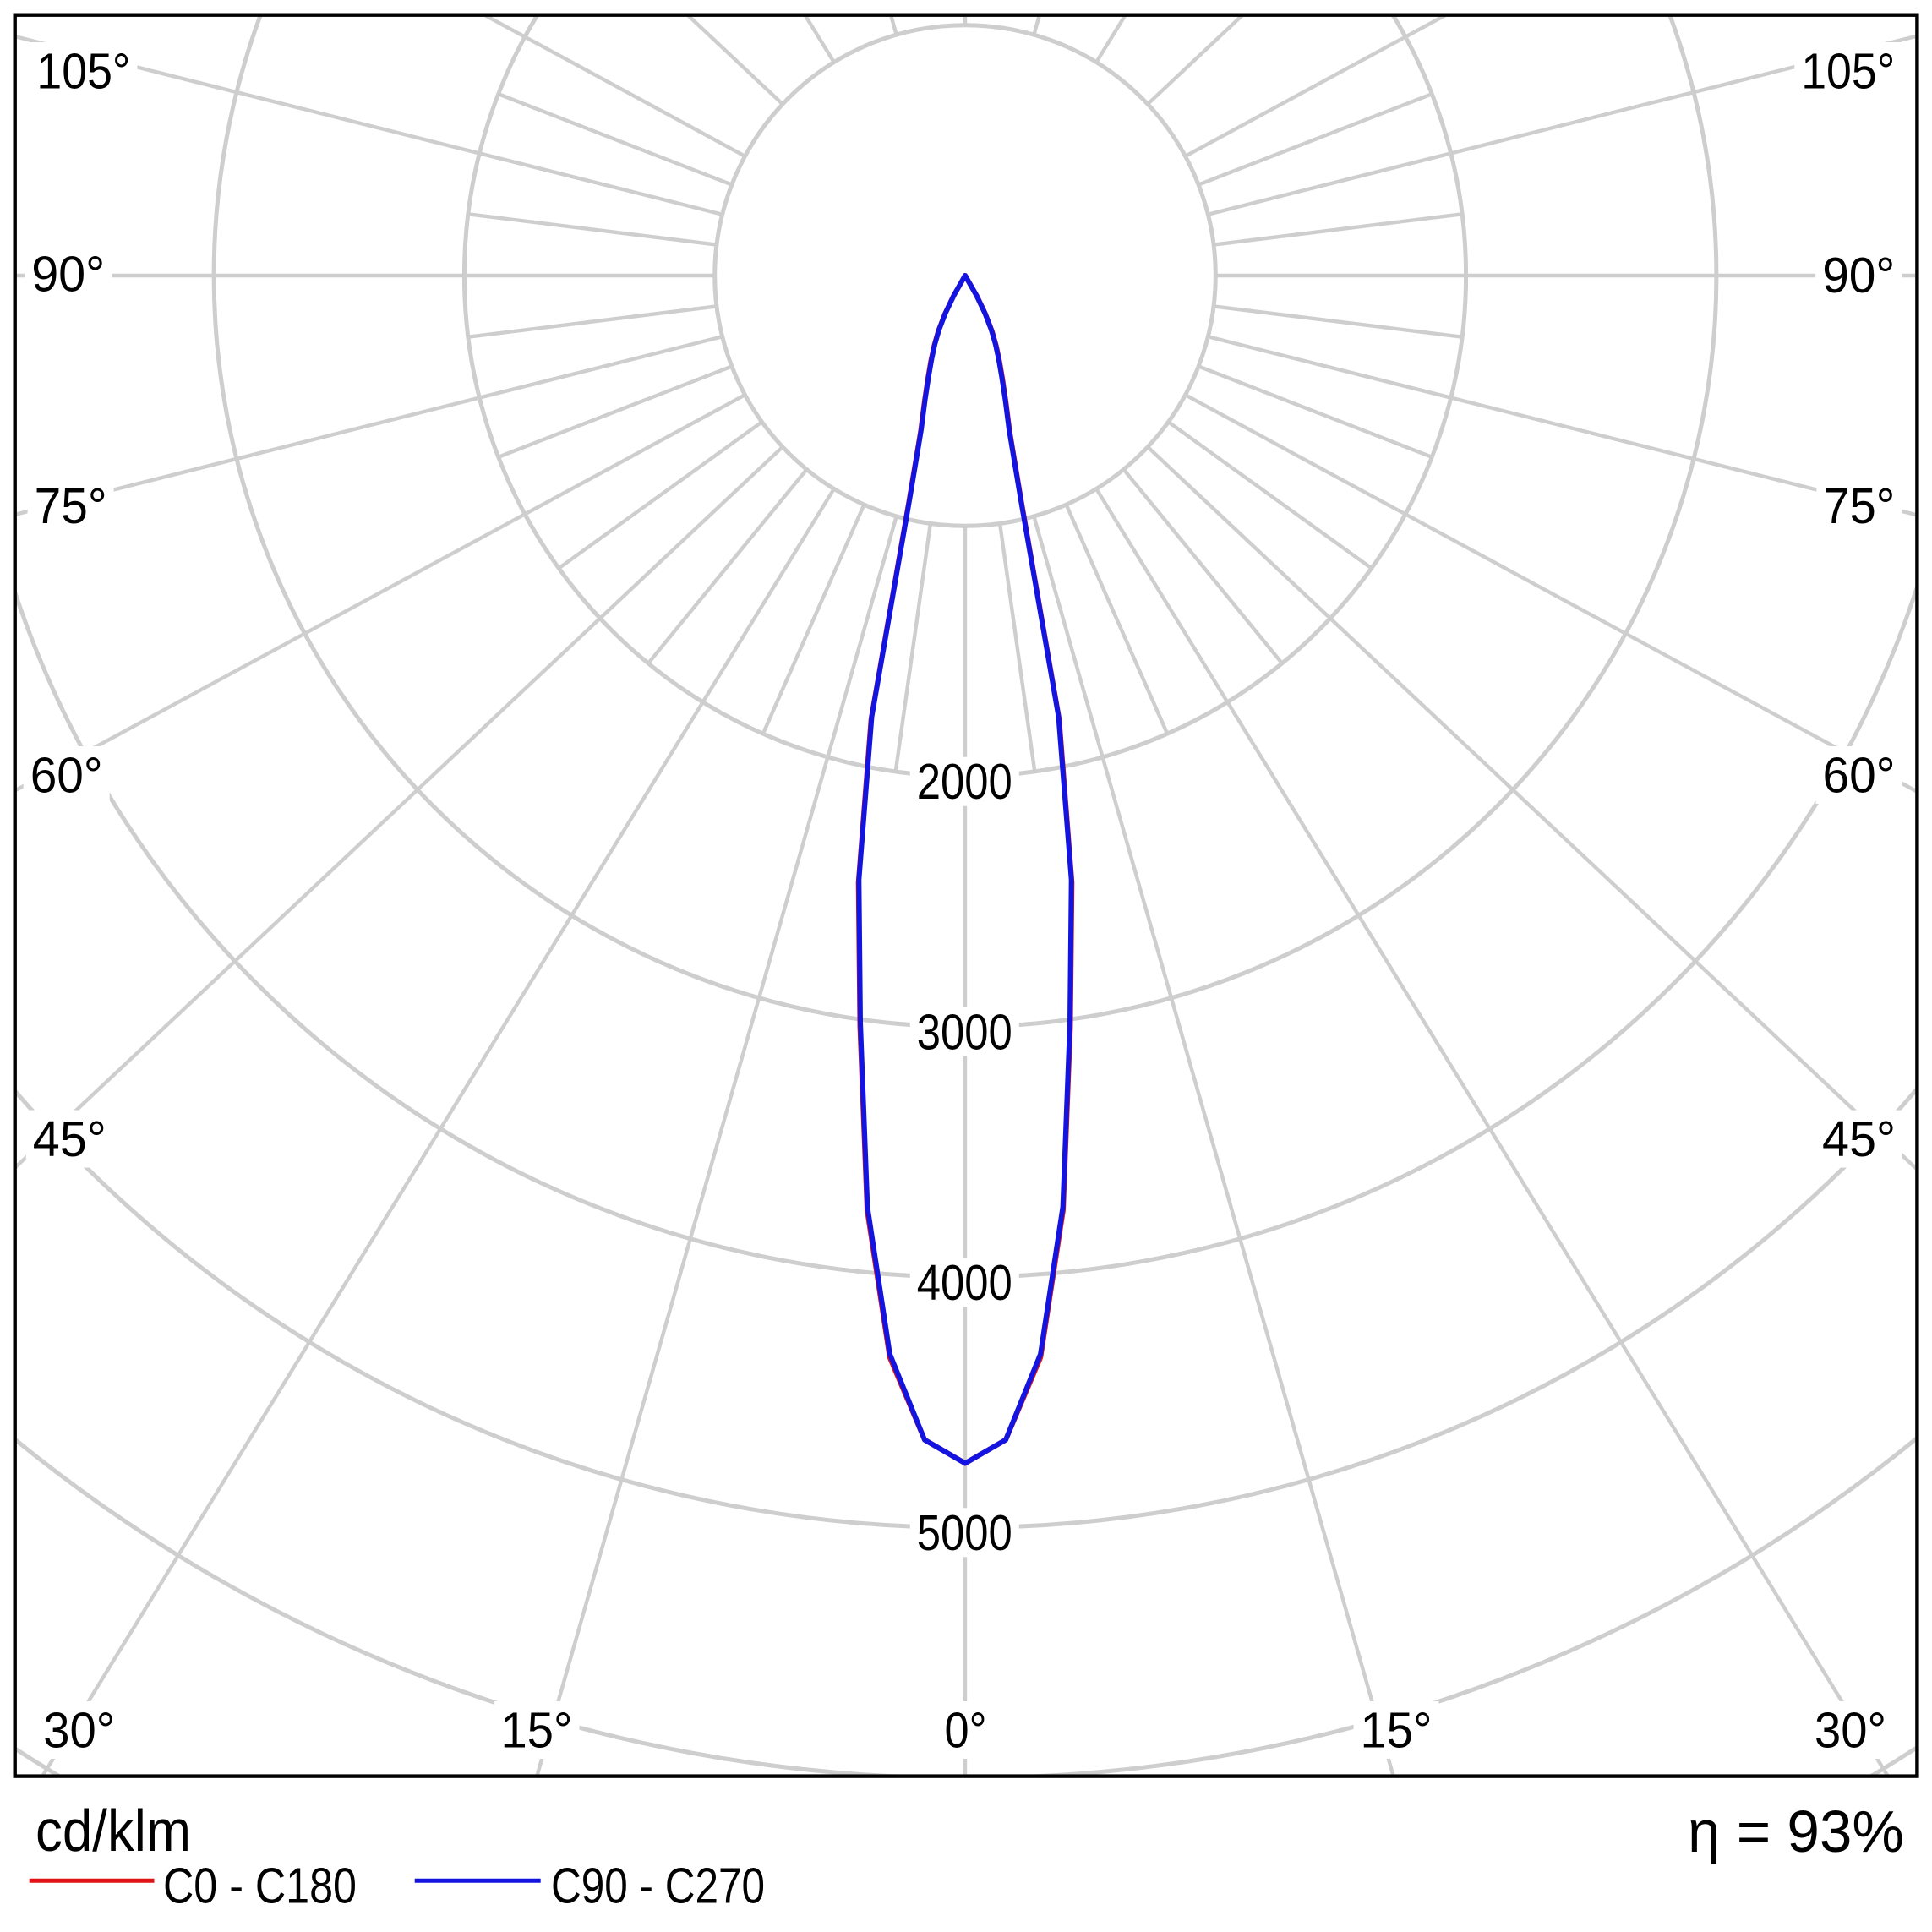 This screenshot has width=1932, height=1932. What do you see at coordinates (658, 1886) in the screenshot?
I see `svg-text: C90 - C270` at bounding box center [658, 1886].